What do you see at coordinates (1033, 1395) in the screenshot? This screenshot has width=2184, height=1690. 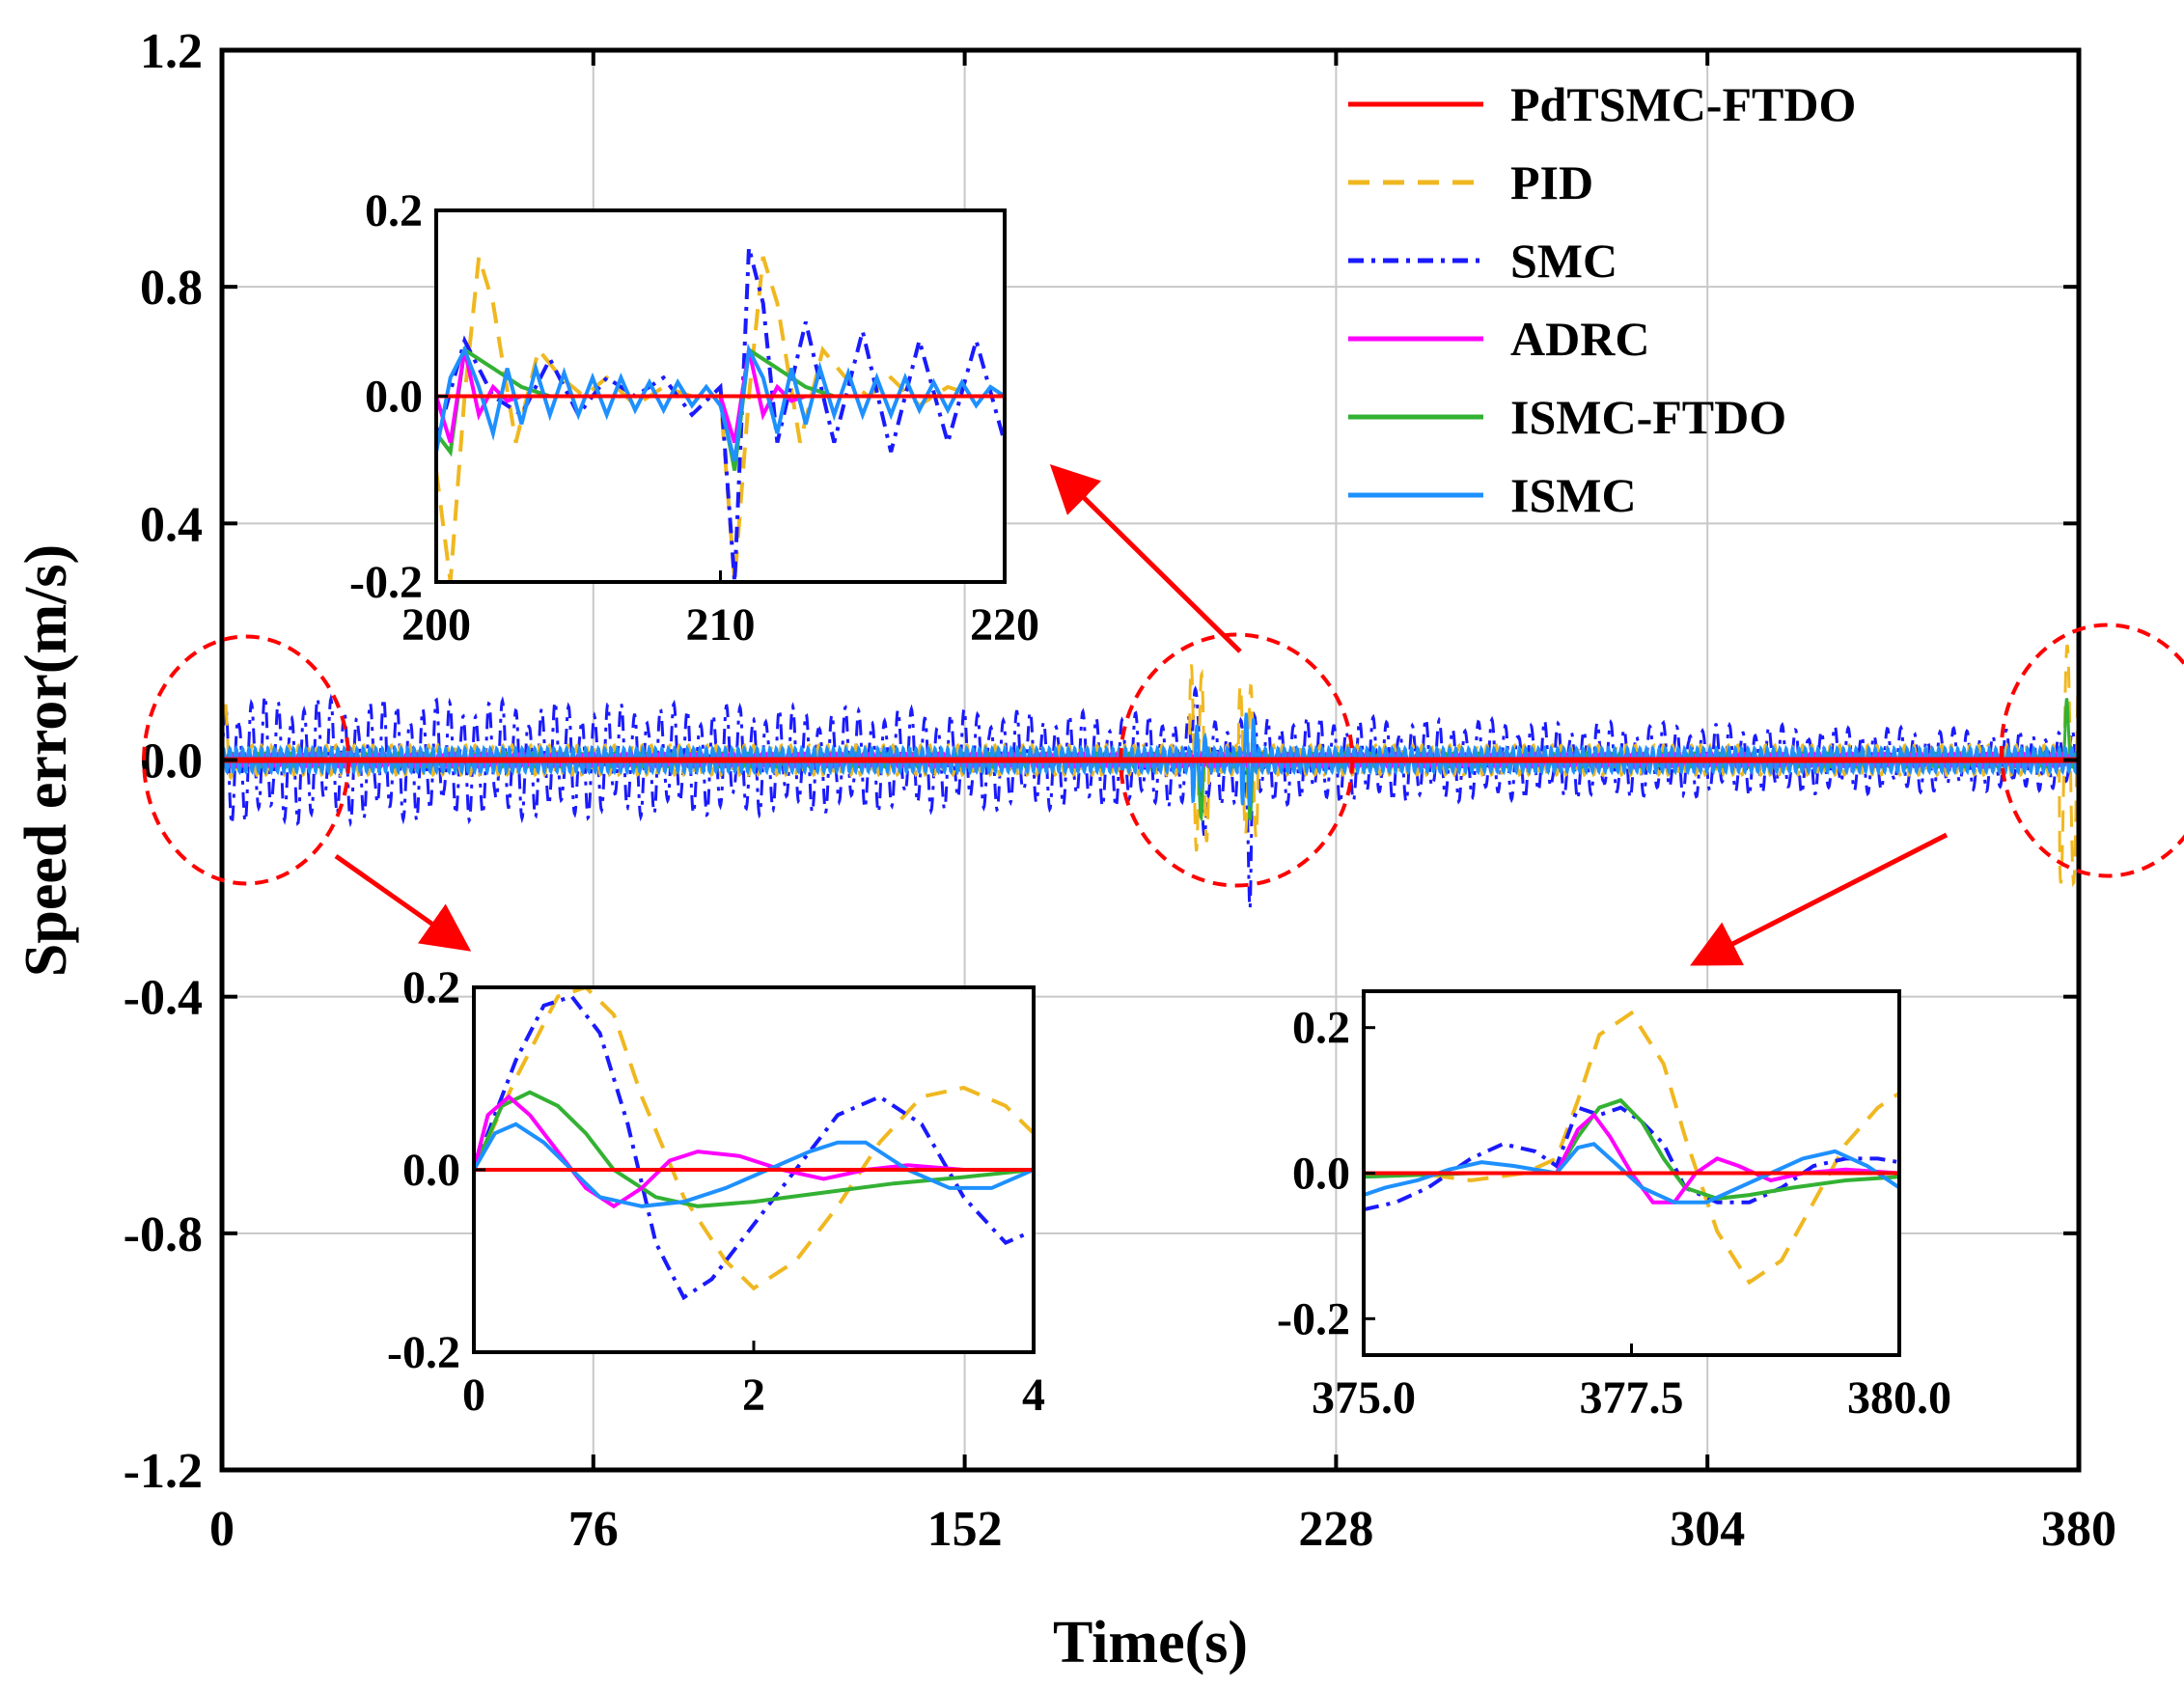 I see `inset-x-tick-label: 4` at bounding box center [1033, 1395].